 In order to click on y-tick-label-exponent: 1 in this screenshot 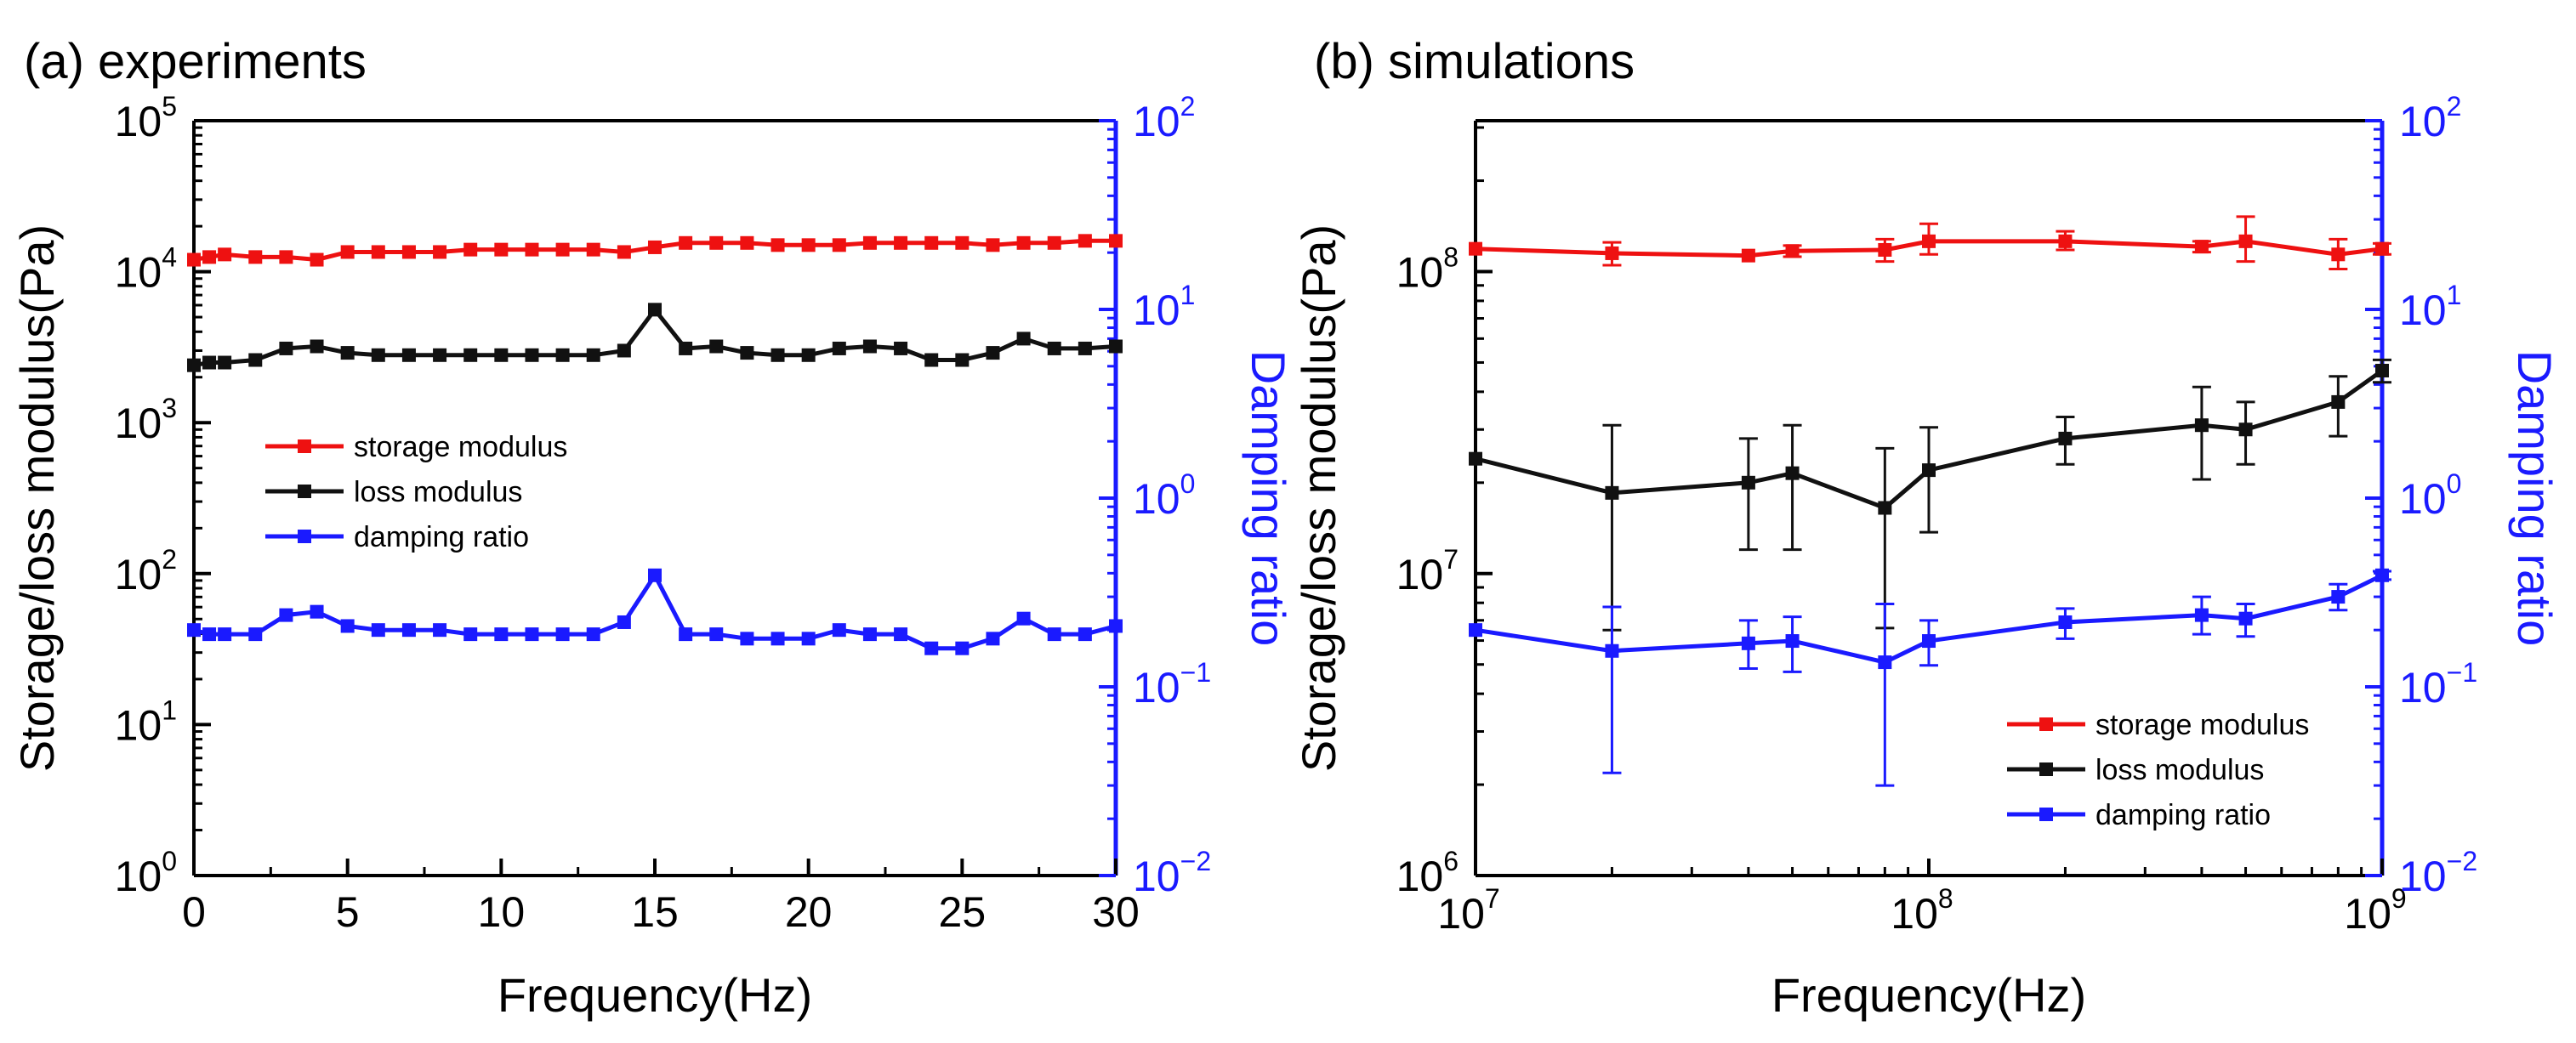, I will do `click(169, 709)`.